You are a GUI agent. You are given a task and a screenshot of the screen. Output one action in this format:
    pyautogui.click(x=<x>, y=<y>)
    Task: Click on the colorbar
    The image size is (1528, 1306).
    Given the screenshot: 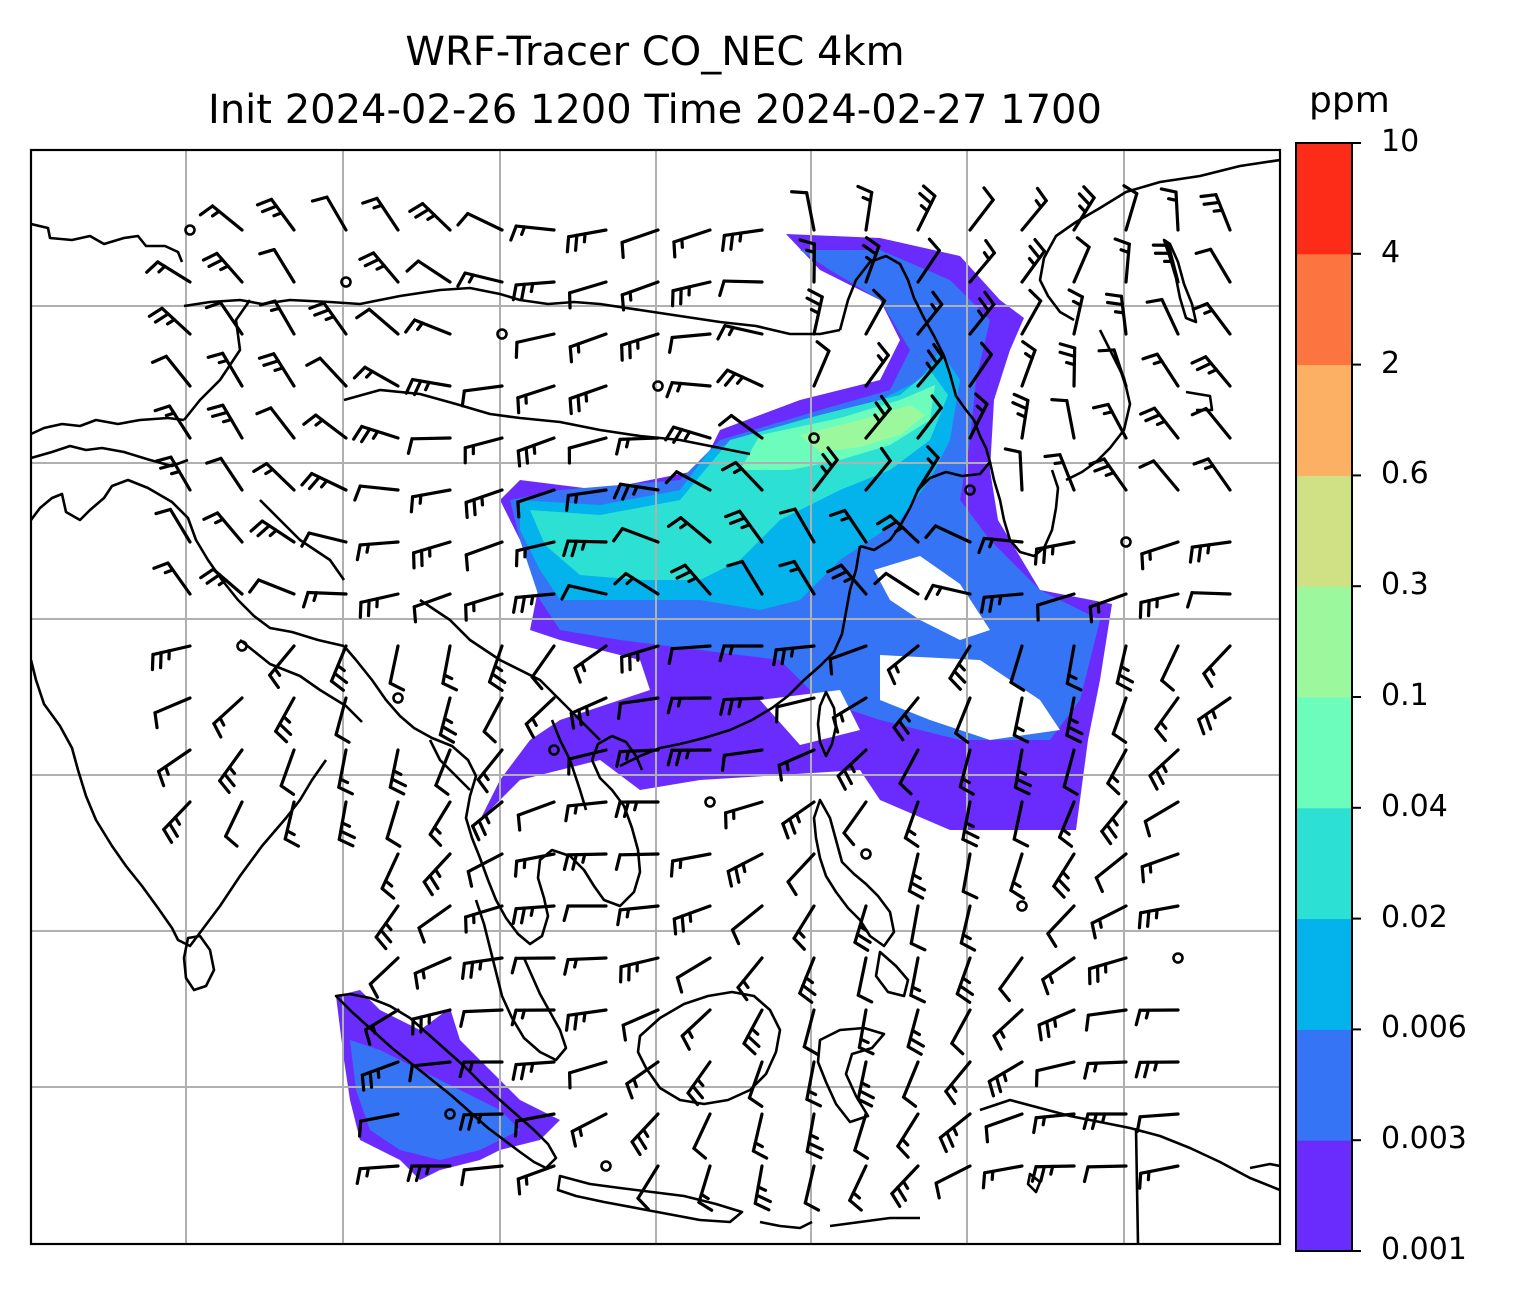 What is the action you would take?
    pyautogui.click(x=1328, y=697)
    